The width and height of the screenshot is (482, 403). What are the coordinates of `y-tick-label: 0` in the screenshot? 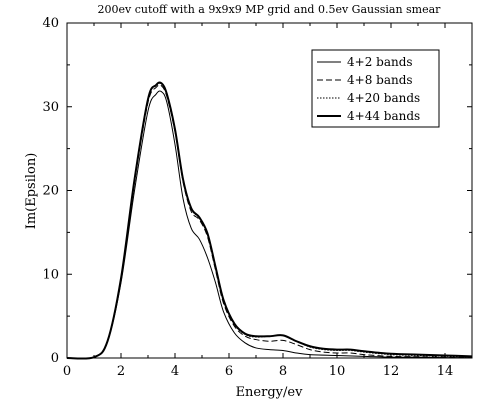 It's located at (55, 358).